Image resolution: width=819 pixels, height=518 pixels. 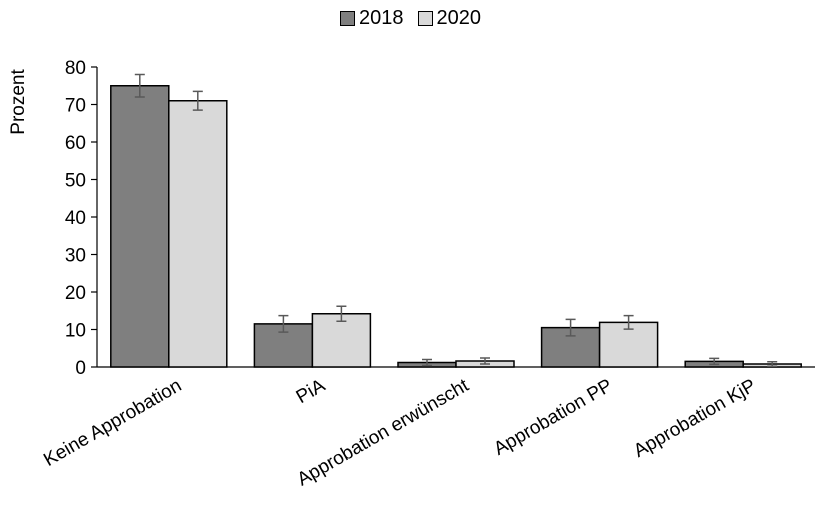 I want to click on y-tick-label: 0, so click(x=80, y=368).